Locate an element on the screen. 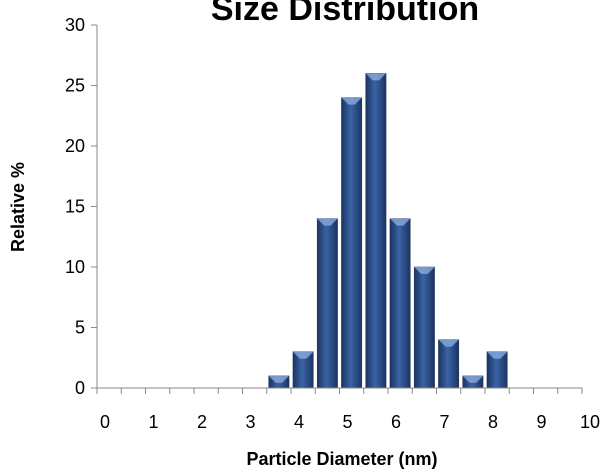  x-tick-label: 4 is located at coordinates (299, 422).